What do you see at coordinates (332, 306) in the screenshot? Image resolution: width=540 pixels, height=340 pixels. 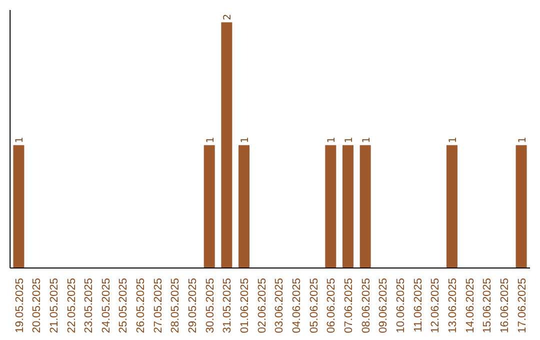 I see `x-tick-label: 06.06.2025` at bounding box center [332, 306].